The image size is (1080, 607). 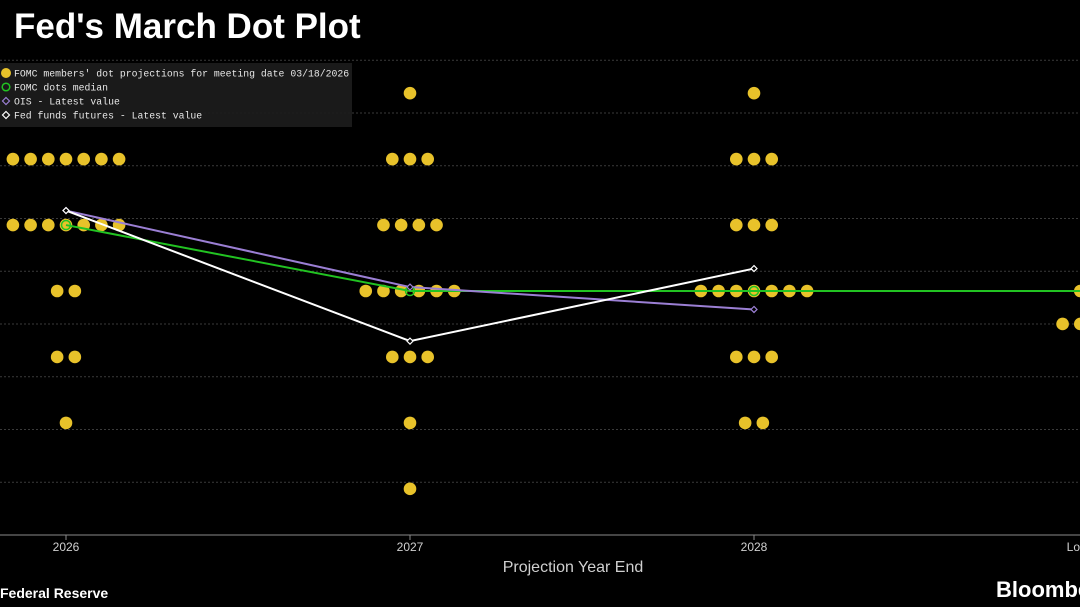 I want to click on x-axis-title: Projection Year End, so click(x=573, y=567).